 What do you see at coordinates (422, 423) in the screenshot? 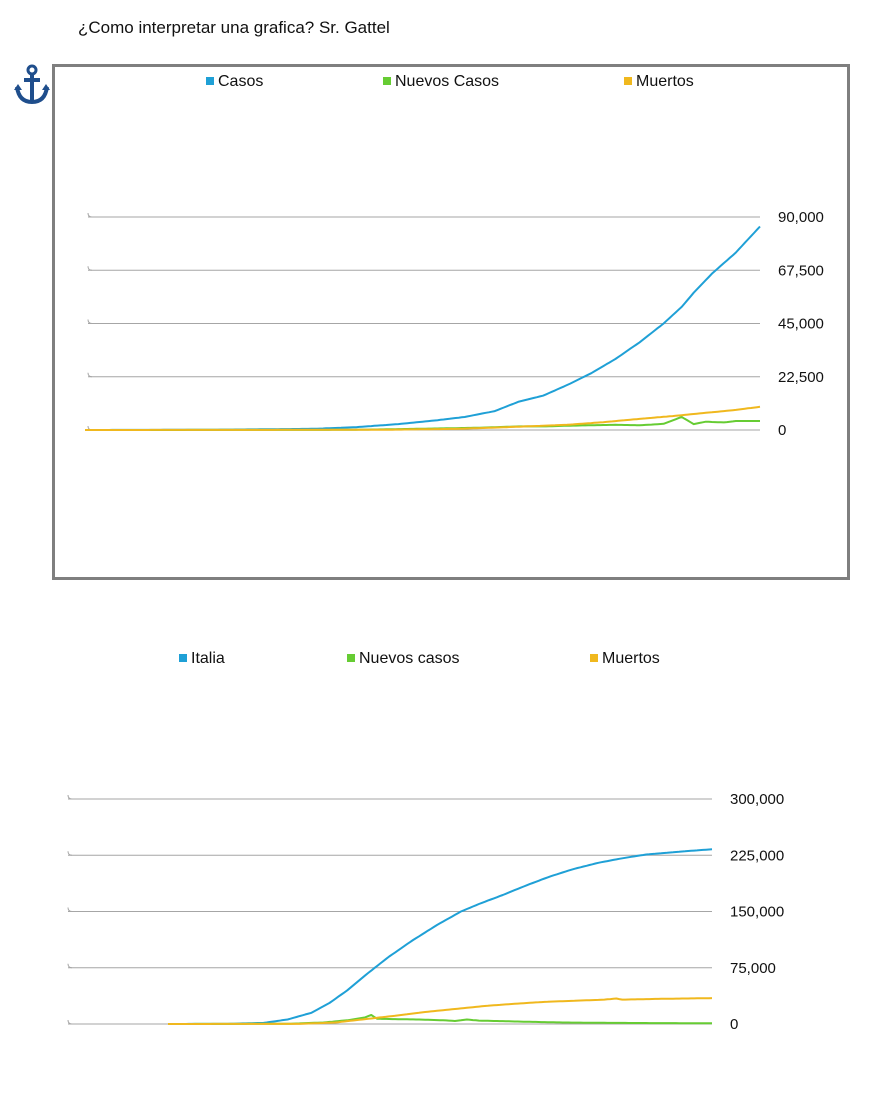
I see `series-line-nuevos-casos` at bounding box center [422, 423].